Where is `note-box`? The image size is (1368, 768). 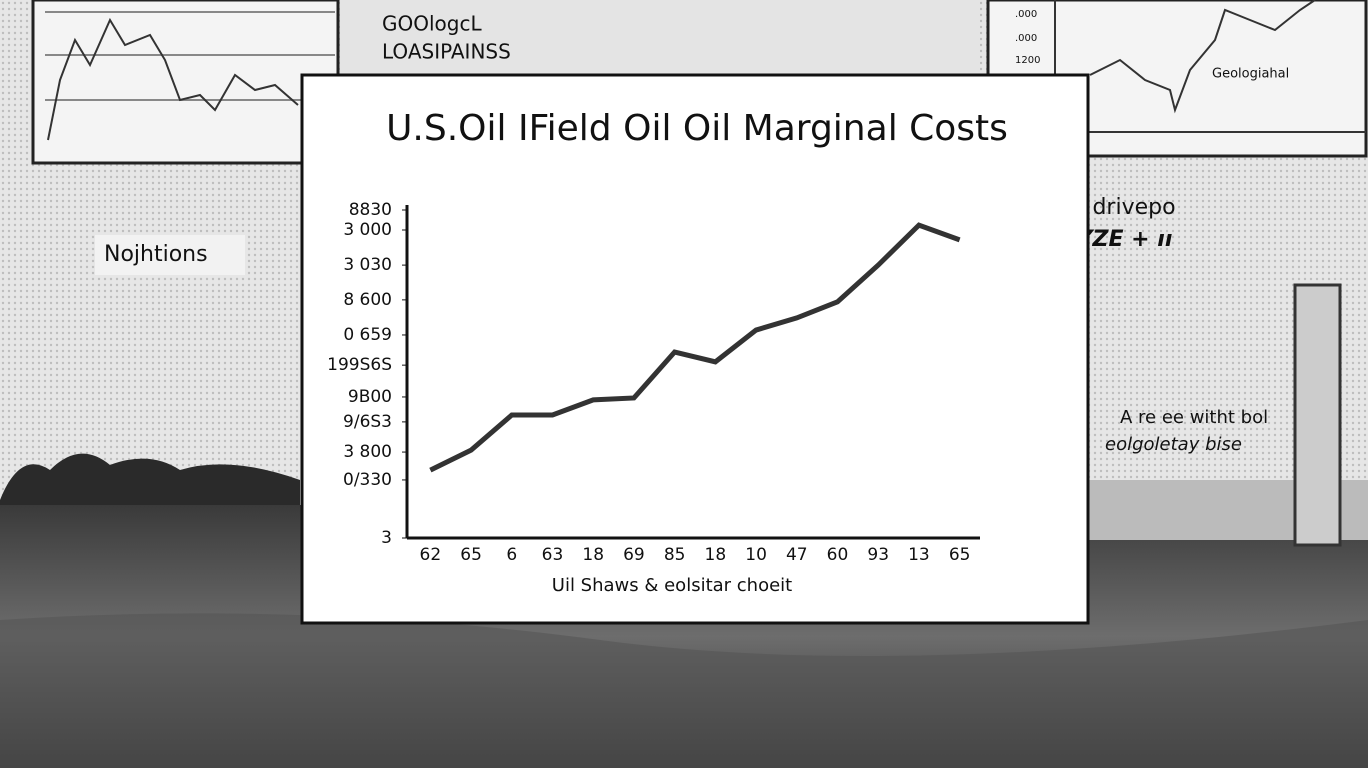
note-box is located at coordinates (170, 255).